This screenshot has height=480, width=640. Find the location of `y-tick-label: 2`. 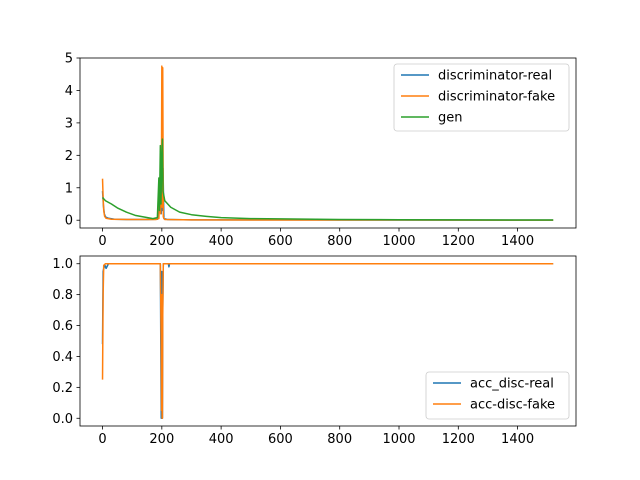

y-tick-label: 2 is located at coordinates (69, 156).